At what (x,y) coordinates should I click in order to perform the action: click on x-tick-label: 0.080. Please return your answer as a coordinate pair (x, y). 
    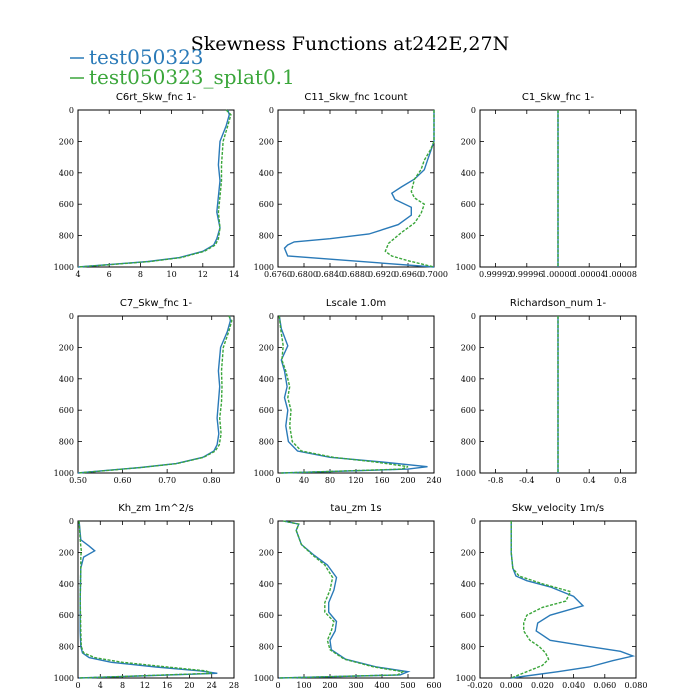
    Looking at the image, I should click on (636, 685).